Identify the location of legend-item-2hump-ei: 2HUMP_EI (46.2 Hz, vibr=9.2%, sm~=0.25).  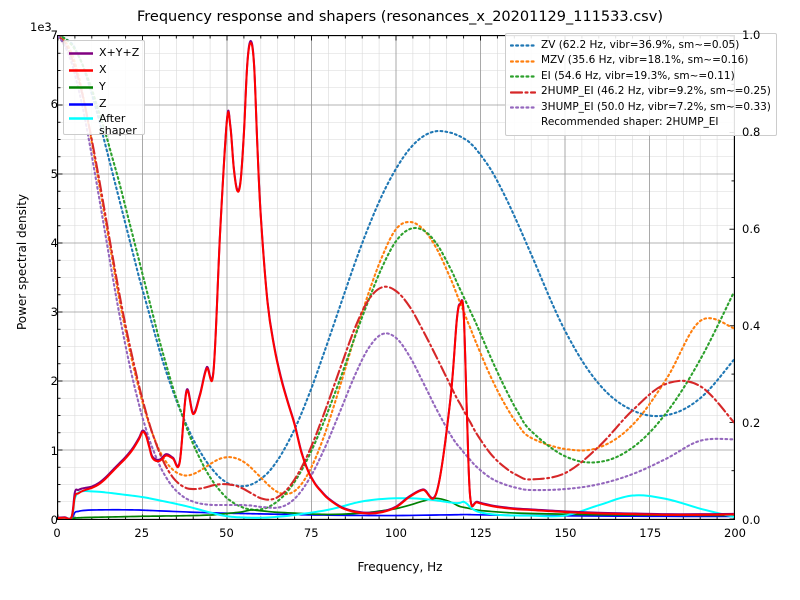
(640, 93).